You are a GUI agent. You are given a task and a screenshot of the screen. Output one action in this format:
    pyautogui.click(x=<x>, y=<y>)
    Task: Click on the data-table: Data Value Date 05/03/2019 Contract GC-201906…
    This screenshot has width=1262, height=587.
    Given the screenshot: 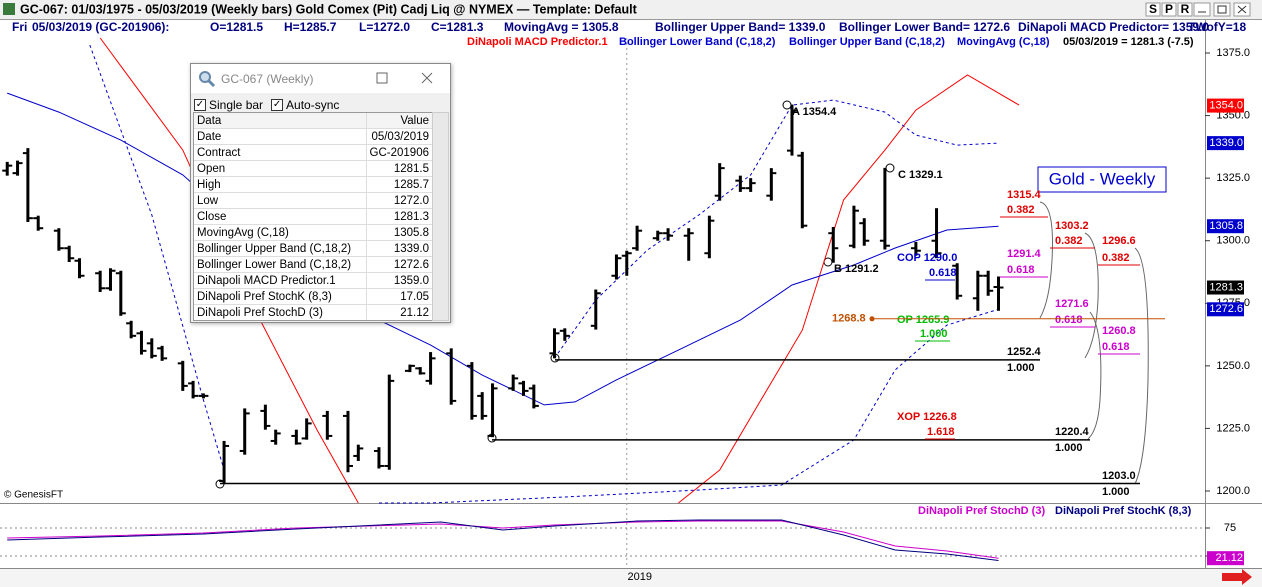 What is the action you would take?
    pyautogui.click(x=313, y=216)
    